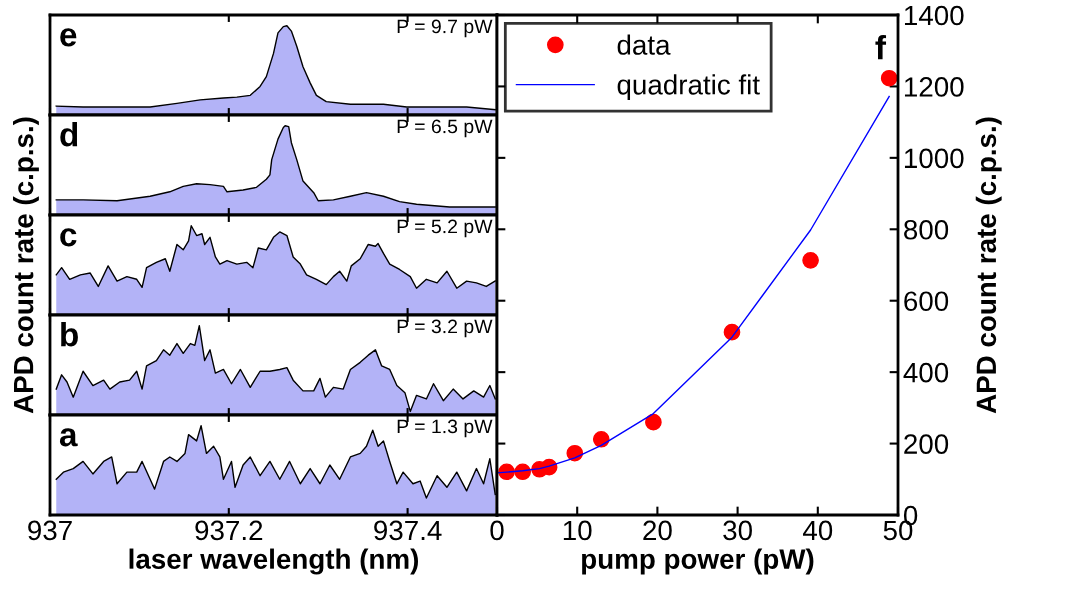  I want to click on annotation: P = 3.2 pW, so click(445, 328).